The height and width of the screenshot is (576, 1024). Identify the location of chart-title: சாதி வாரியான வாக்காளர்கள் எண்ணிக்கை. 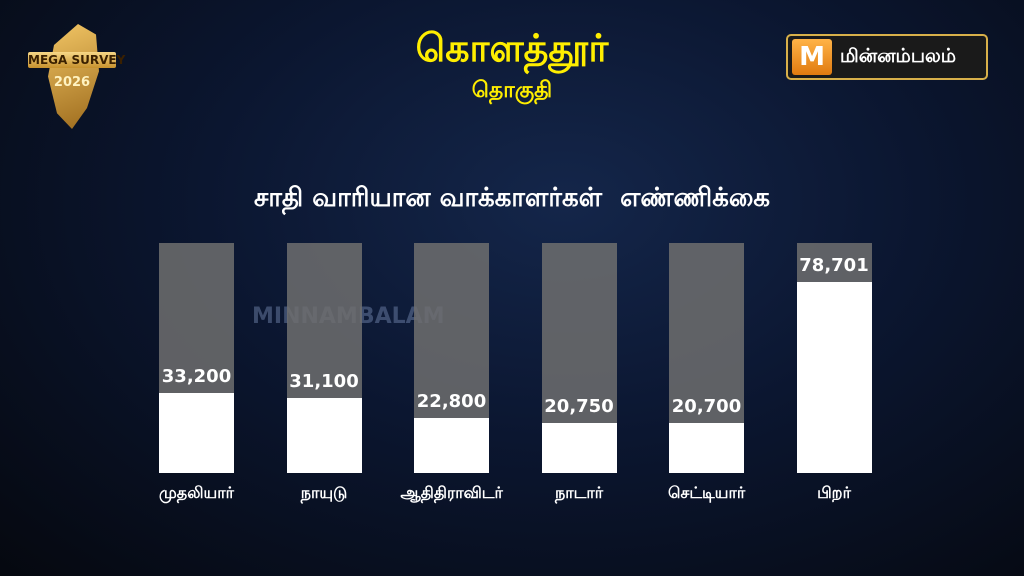
(512, 198).